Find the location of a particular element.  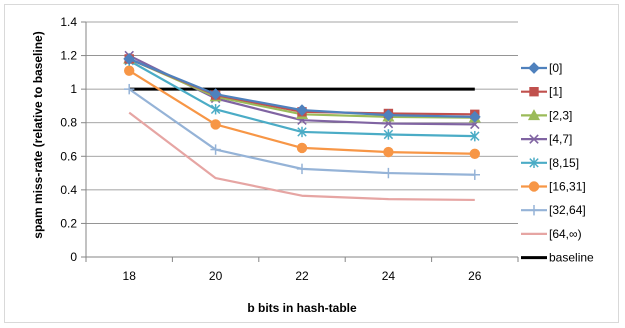

y-tick-label: 0.6 is located at coordinates (68, 156).